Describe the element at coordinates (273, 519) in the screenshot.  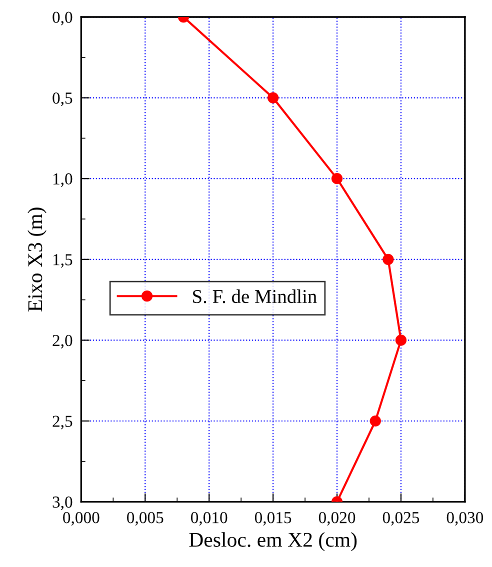
I see `x-tick-label: 0,015` at that location.